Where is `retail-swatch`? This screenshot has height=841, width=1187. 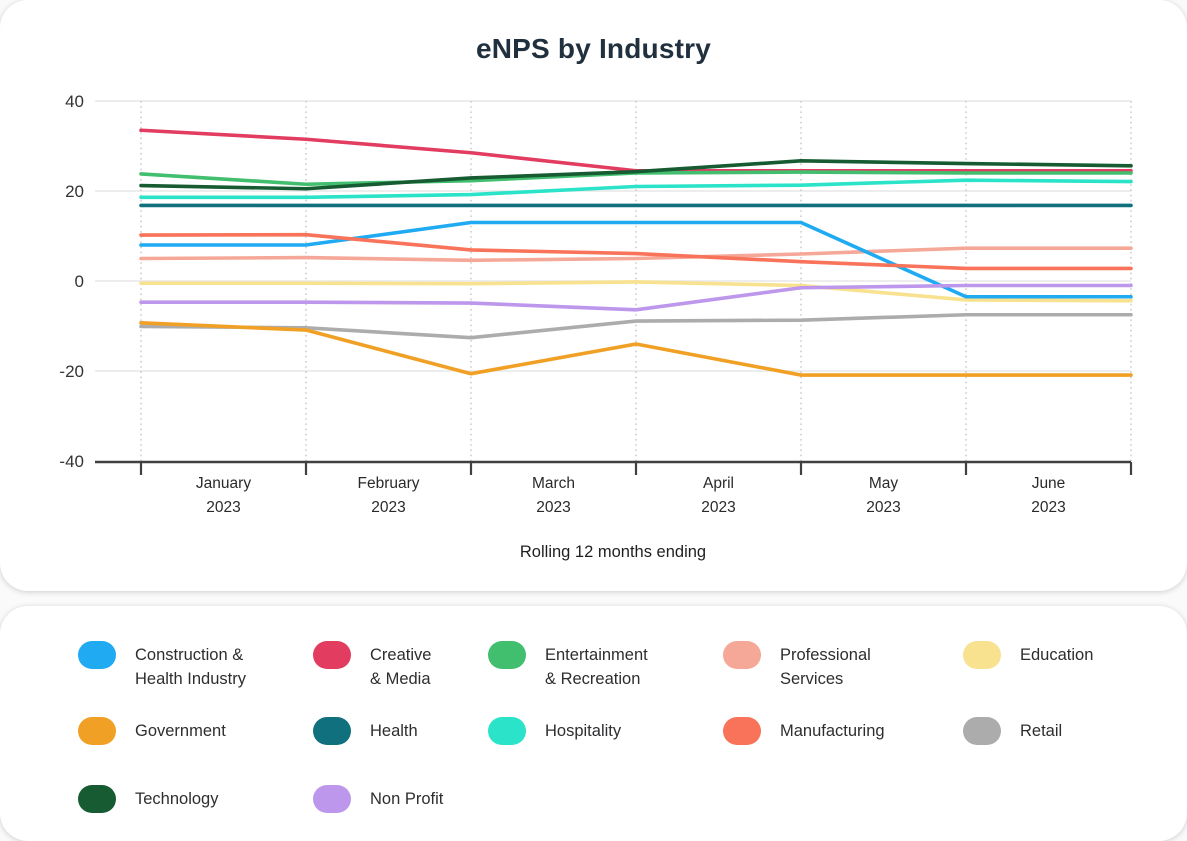
retail-swatch is located at coordinates (982, 731).